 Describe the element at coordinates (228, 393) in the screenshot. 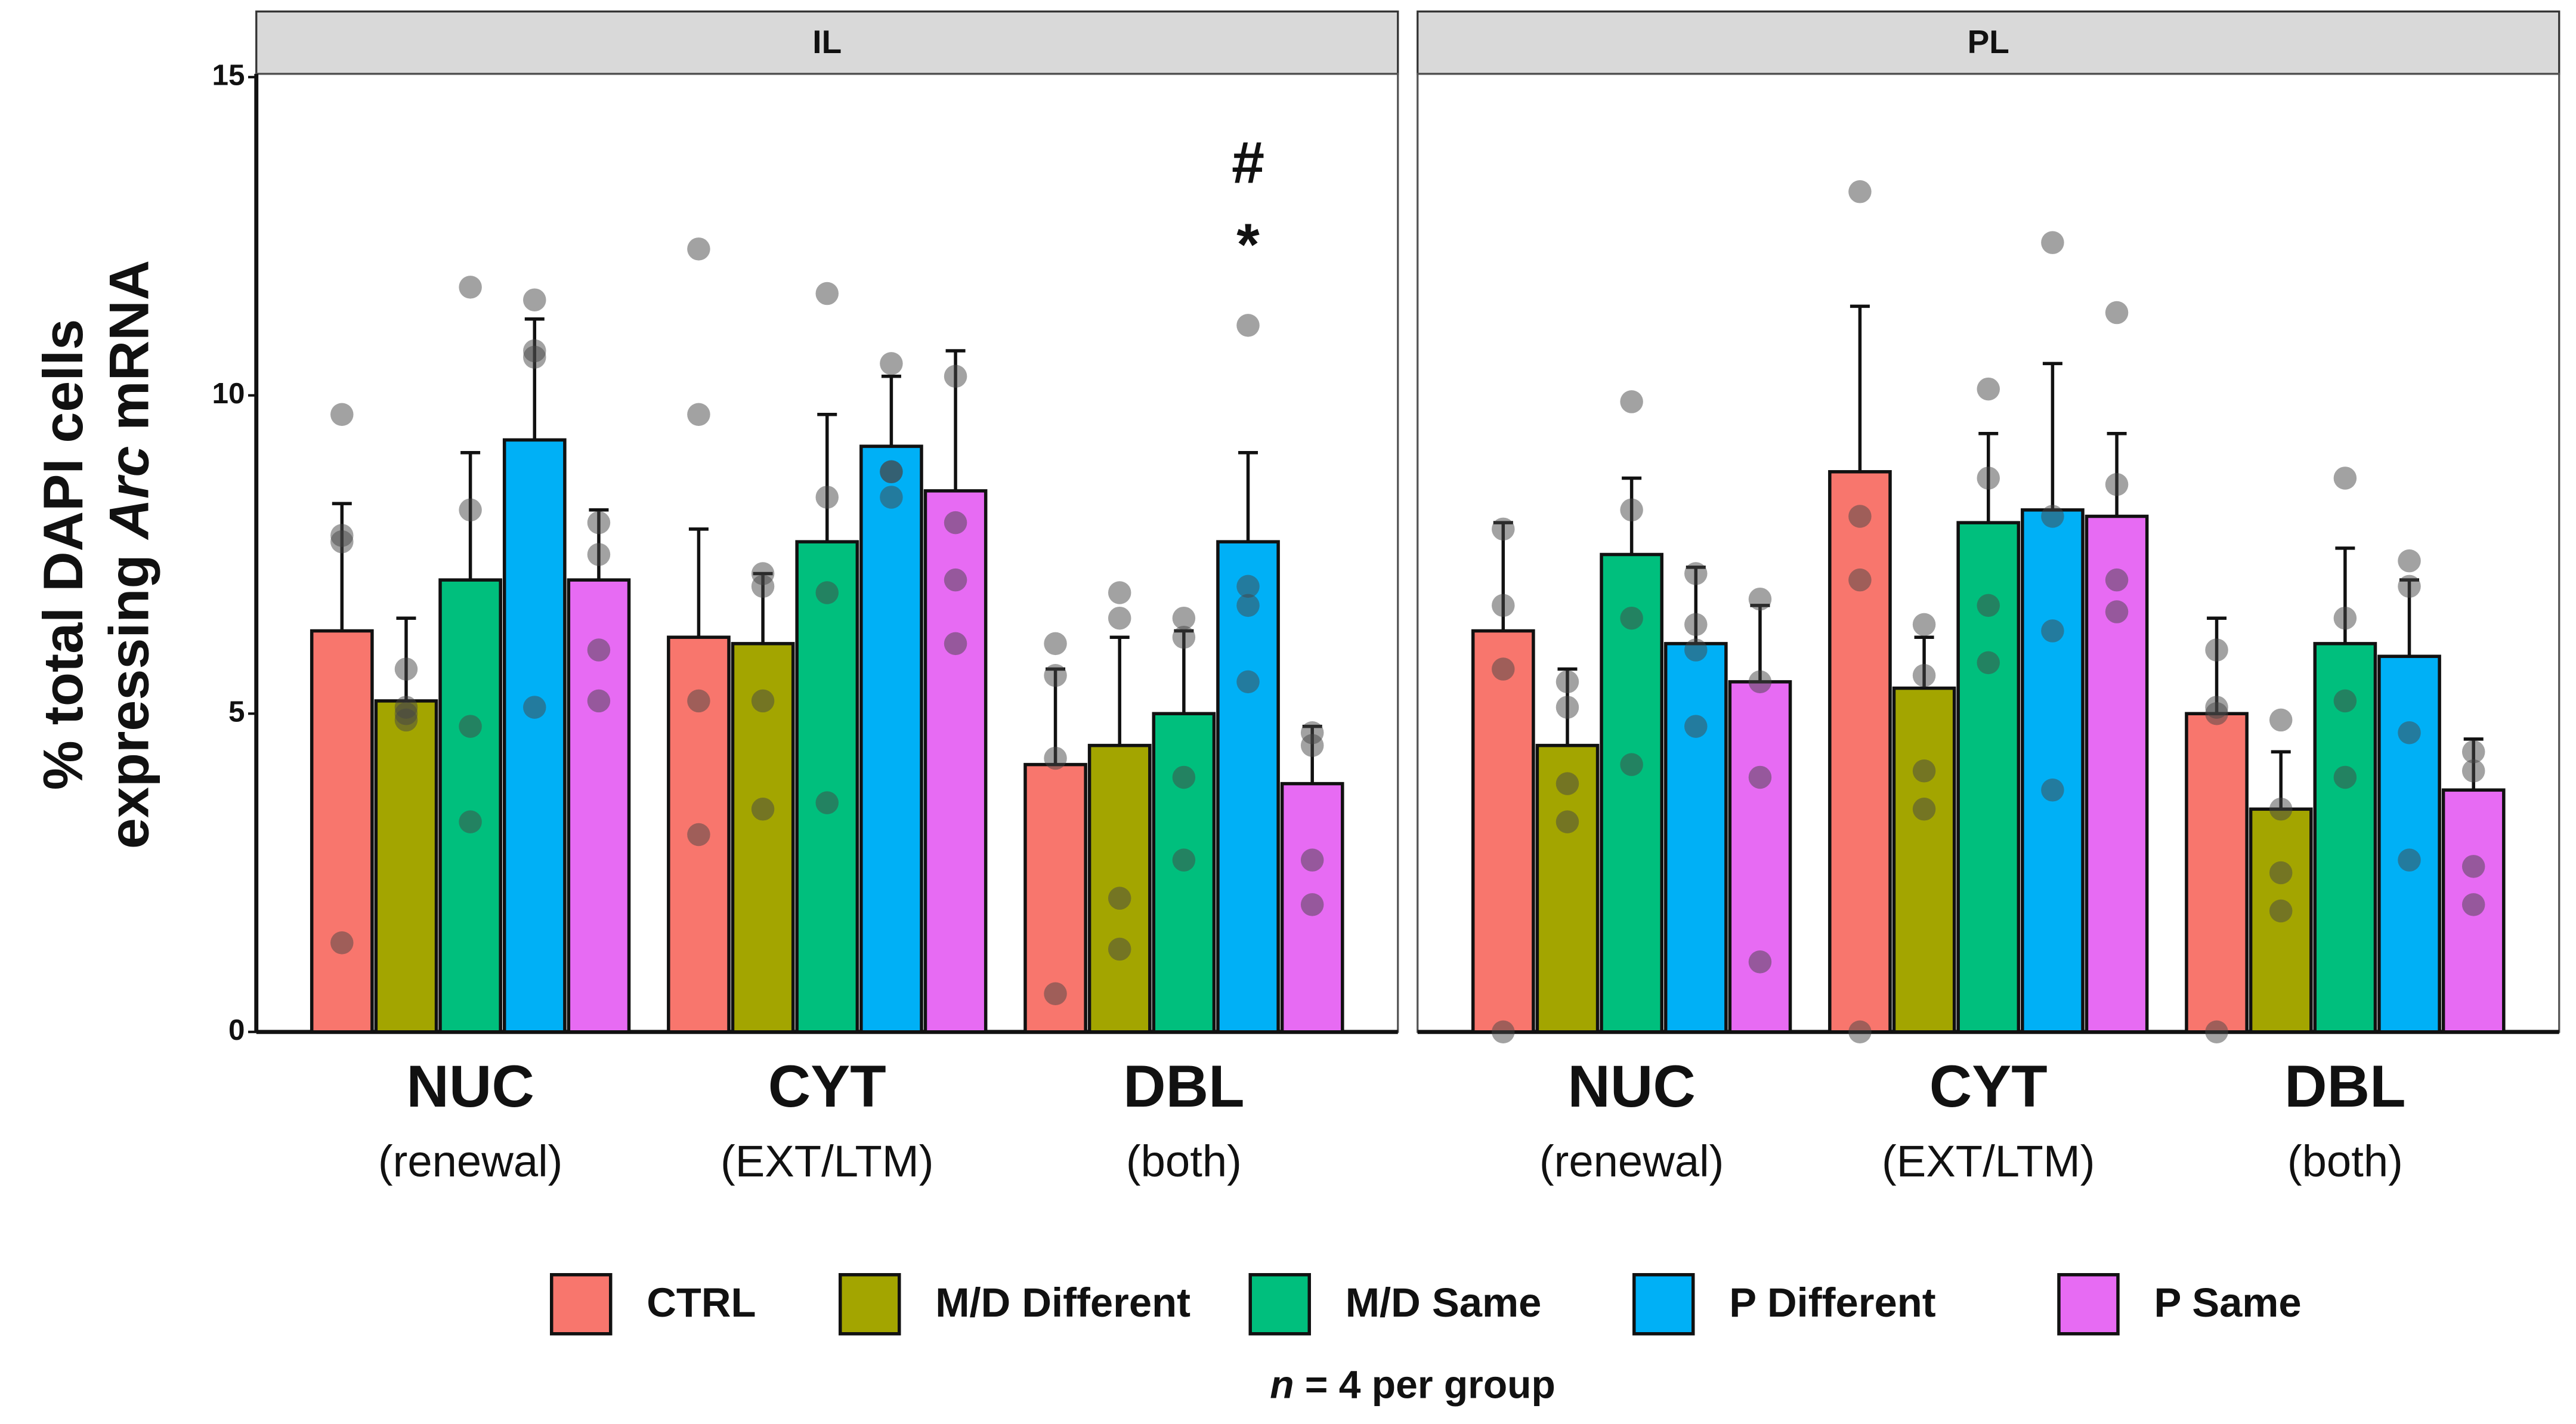

I see `y-tick-label: 10` at that location.